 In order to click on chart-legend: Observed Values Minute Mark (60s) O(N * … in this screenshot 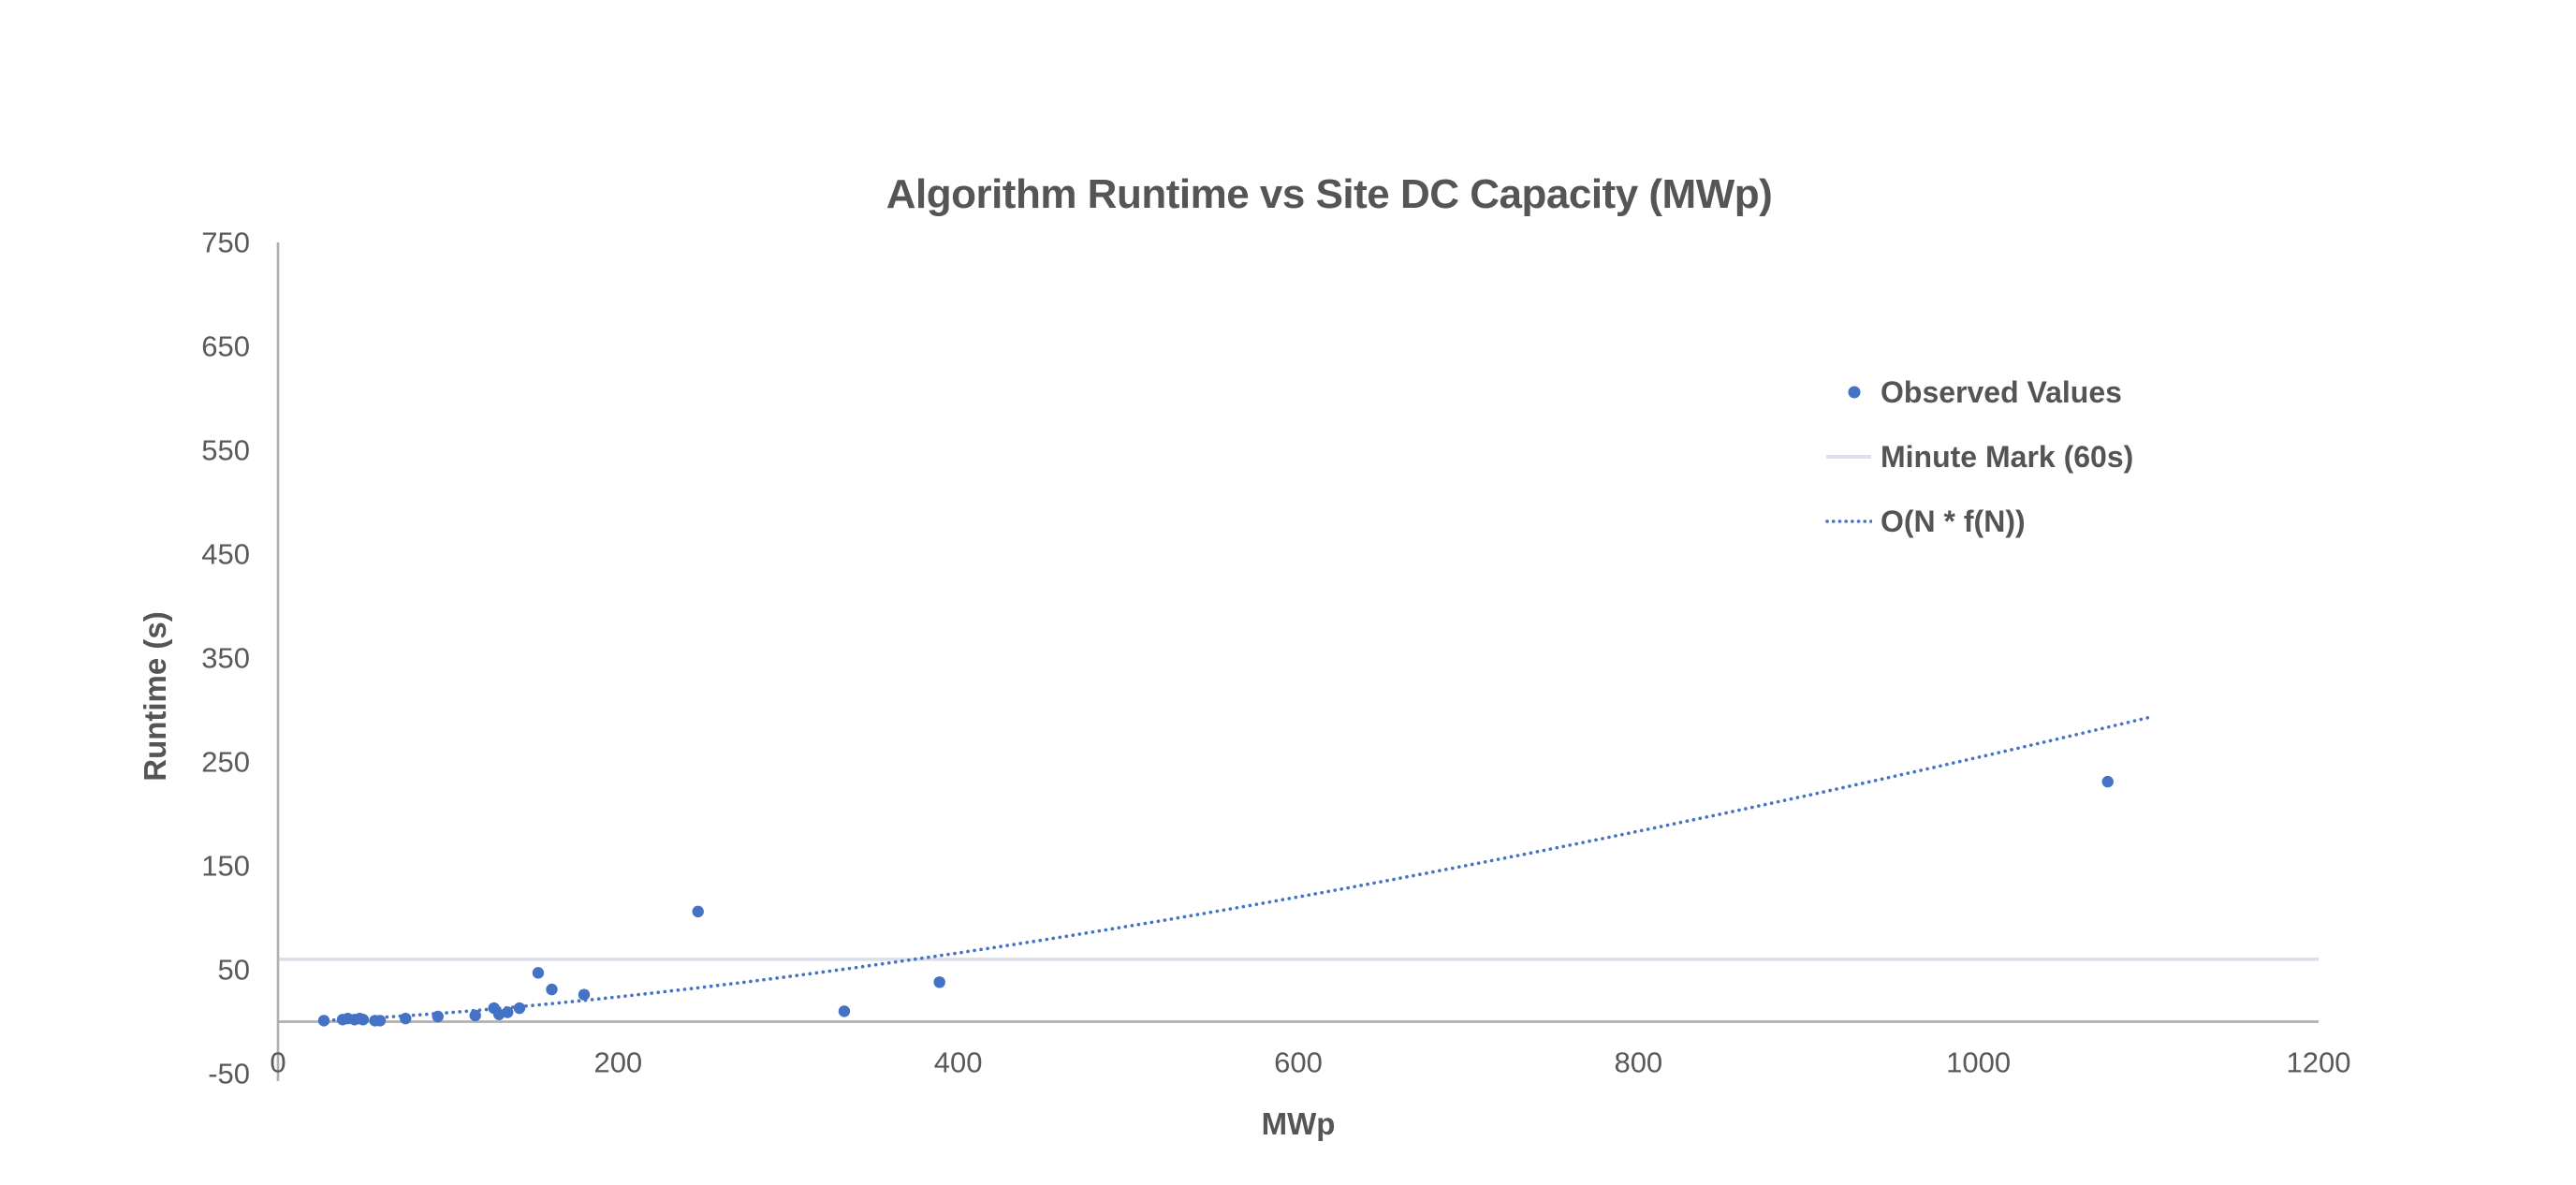, I will do `click(1979, 468)`.